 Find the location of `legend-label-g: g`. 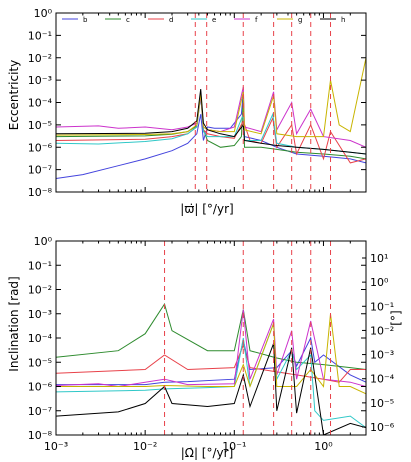

legend-label-g: g is located at coordinates (300, 20).